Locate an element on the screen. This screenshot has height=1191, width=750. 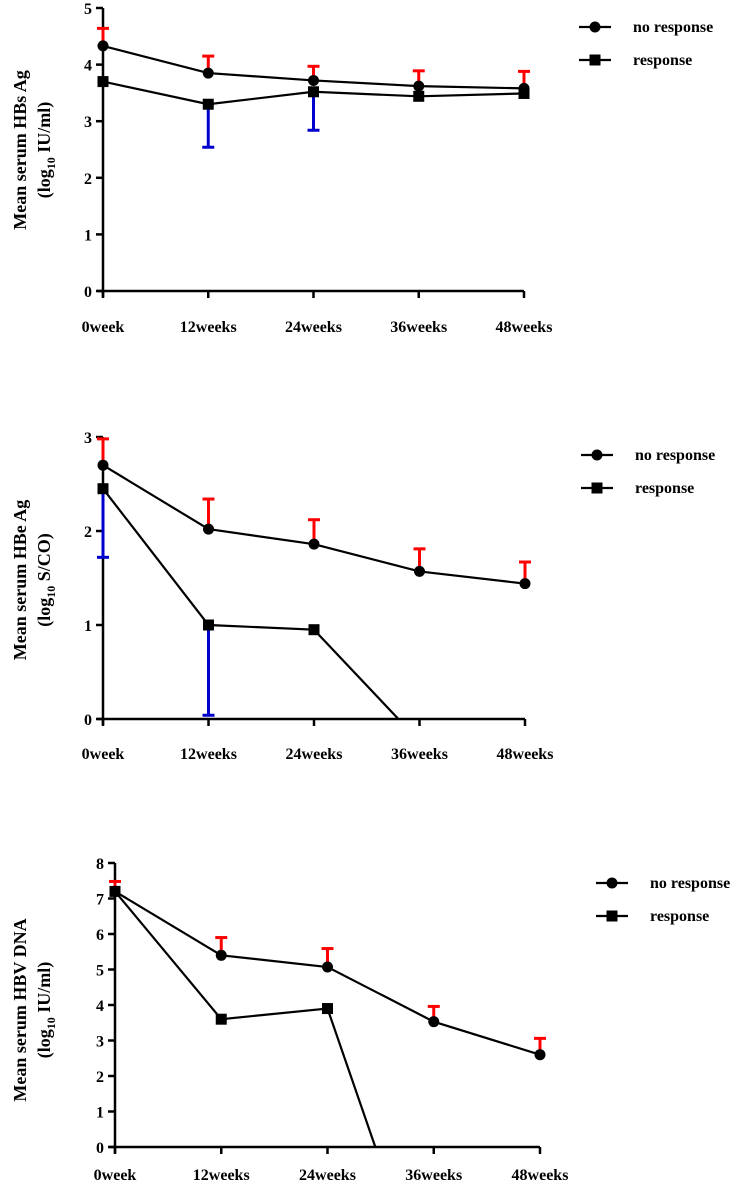
y-axis-unit-suffix: S/CO) is located at coordinates (44, 559).